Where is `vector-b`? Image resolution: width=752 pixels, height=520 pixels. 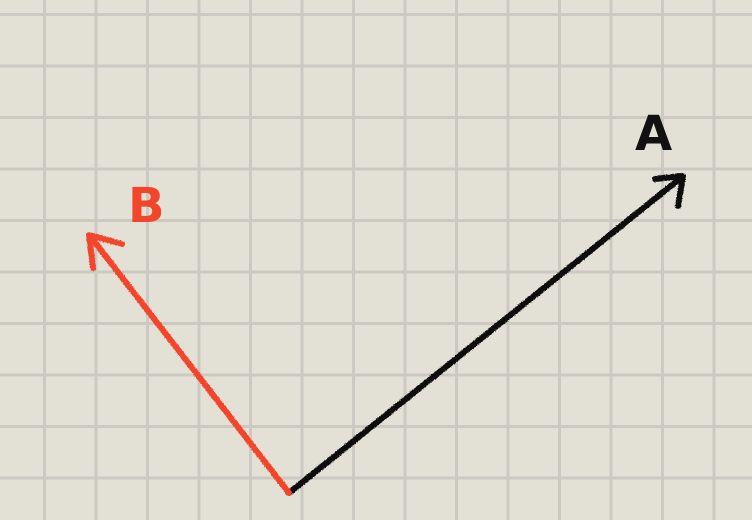
vector-b is located at coordinates (189, 364).